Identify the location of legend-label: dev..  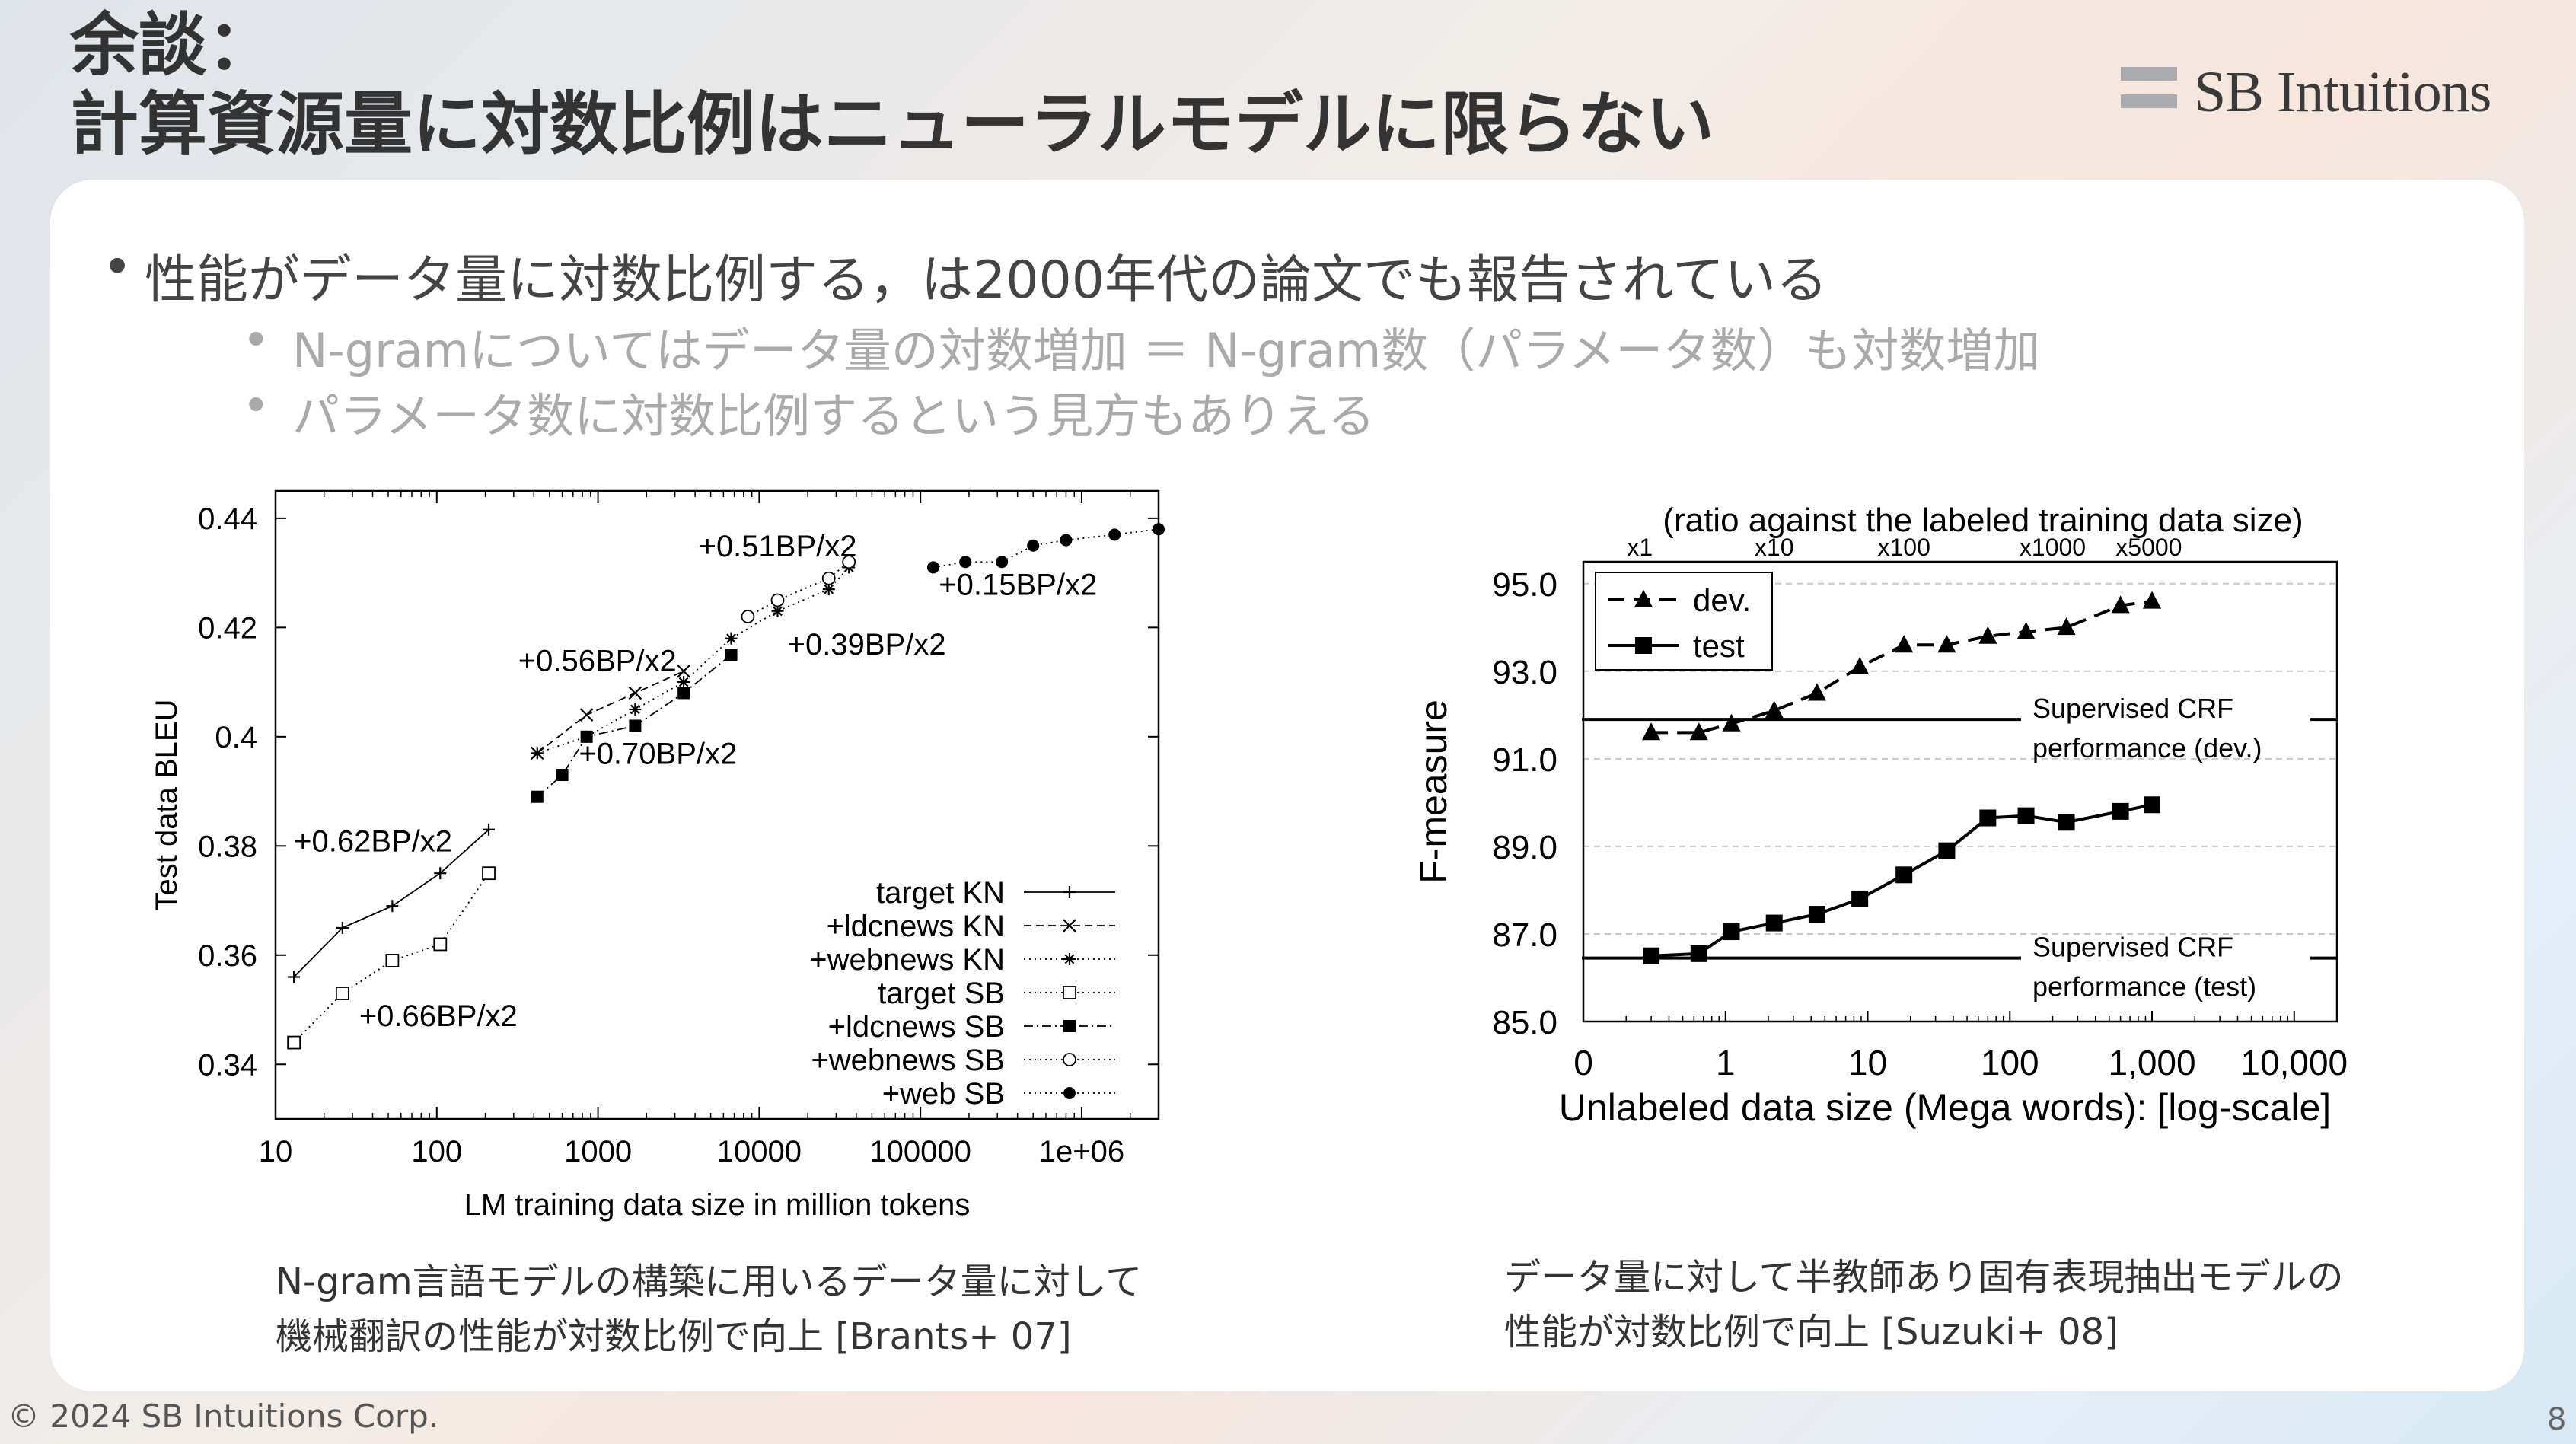
(1722, 600).